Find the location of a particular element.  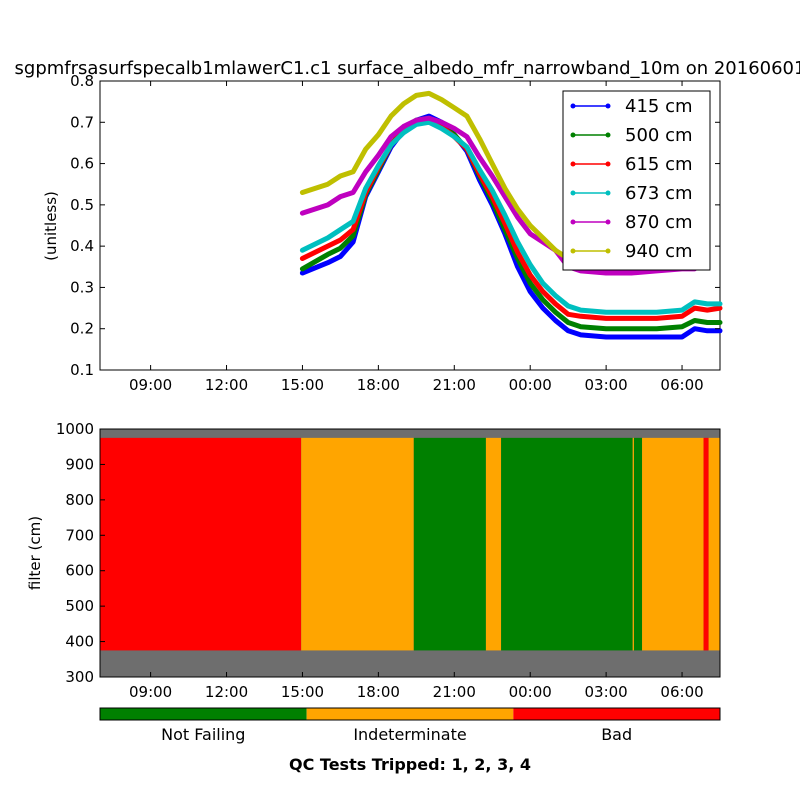

legend-label: 415 cm is located at coordinates (659, 106).